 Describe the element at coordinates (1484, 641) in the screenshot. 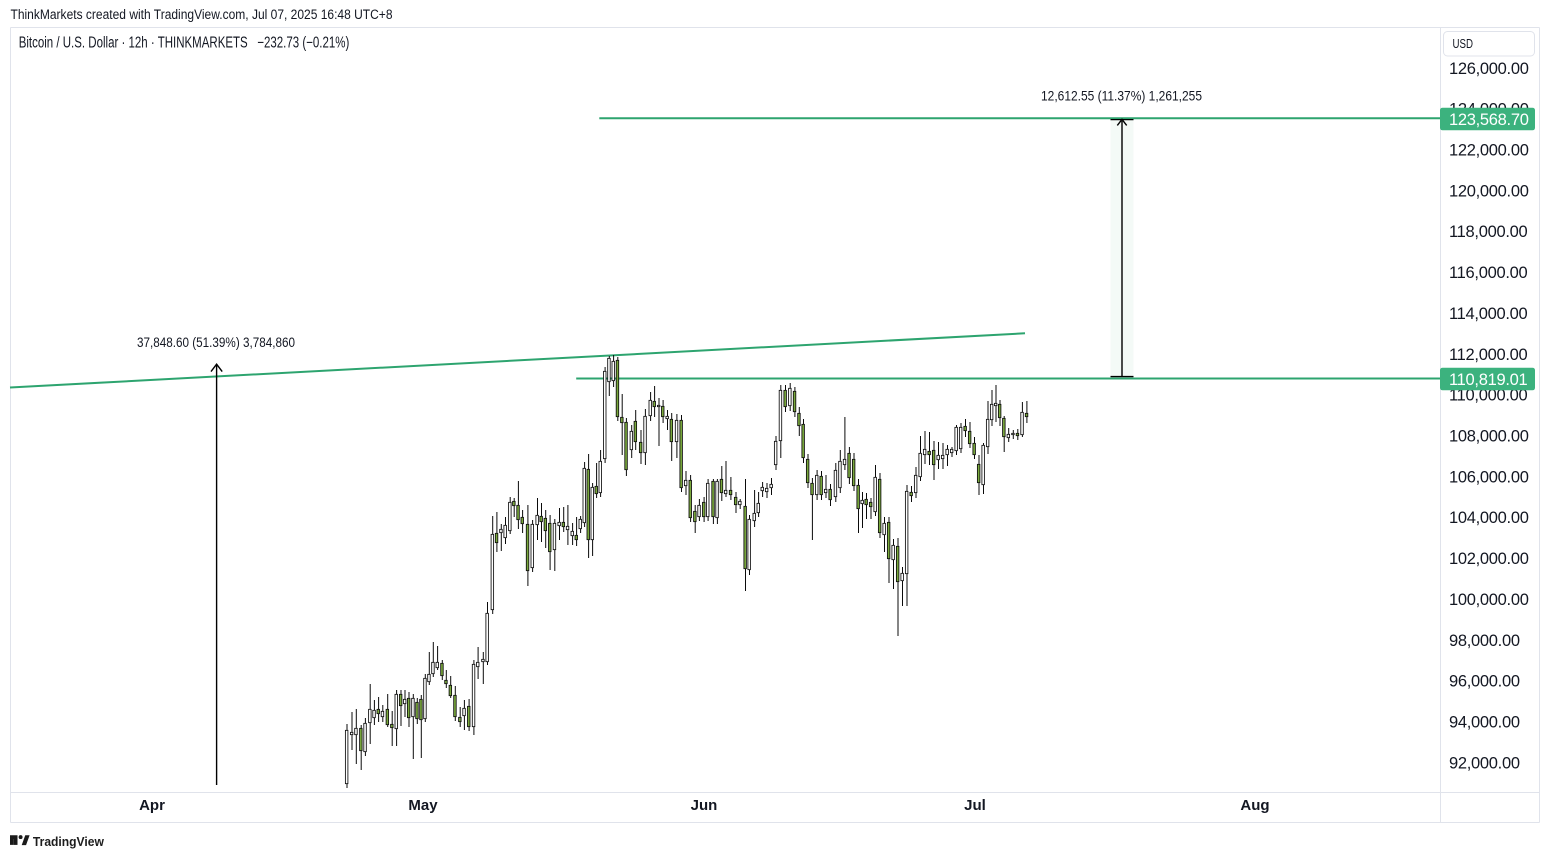

I see `svg-text: 98,000.00` at that location.